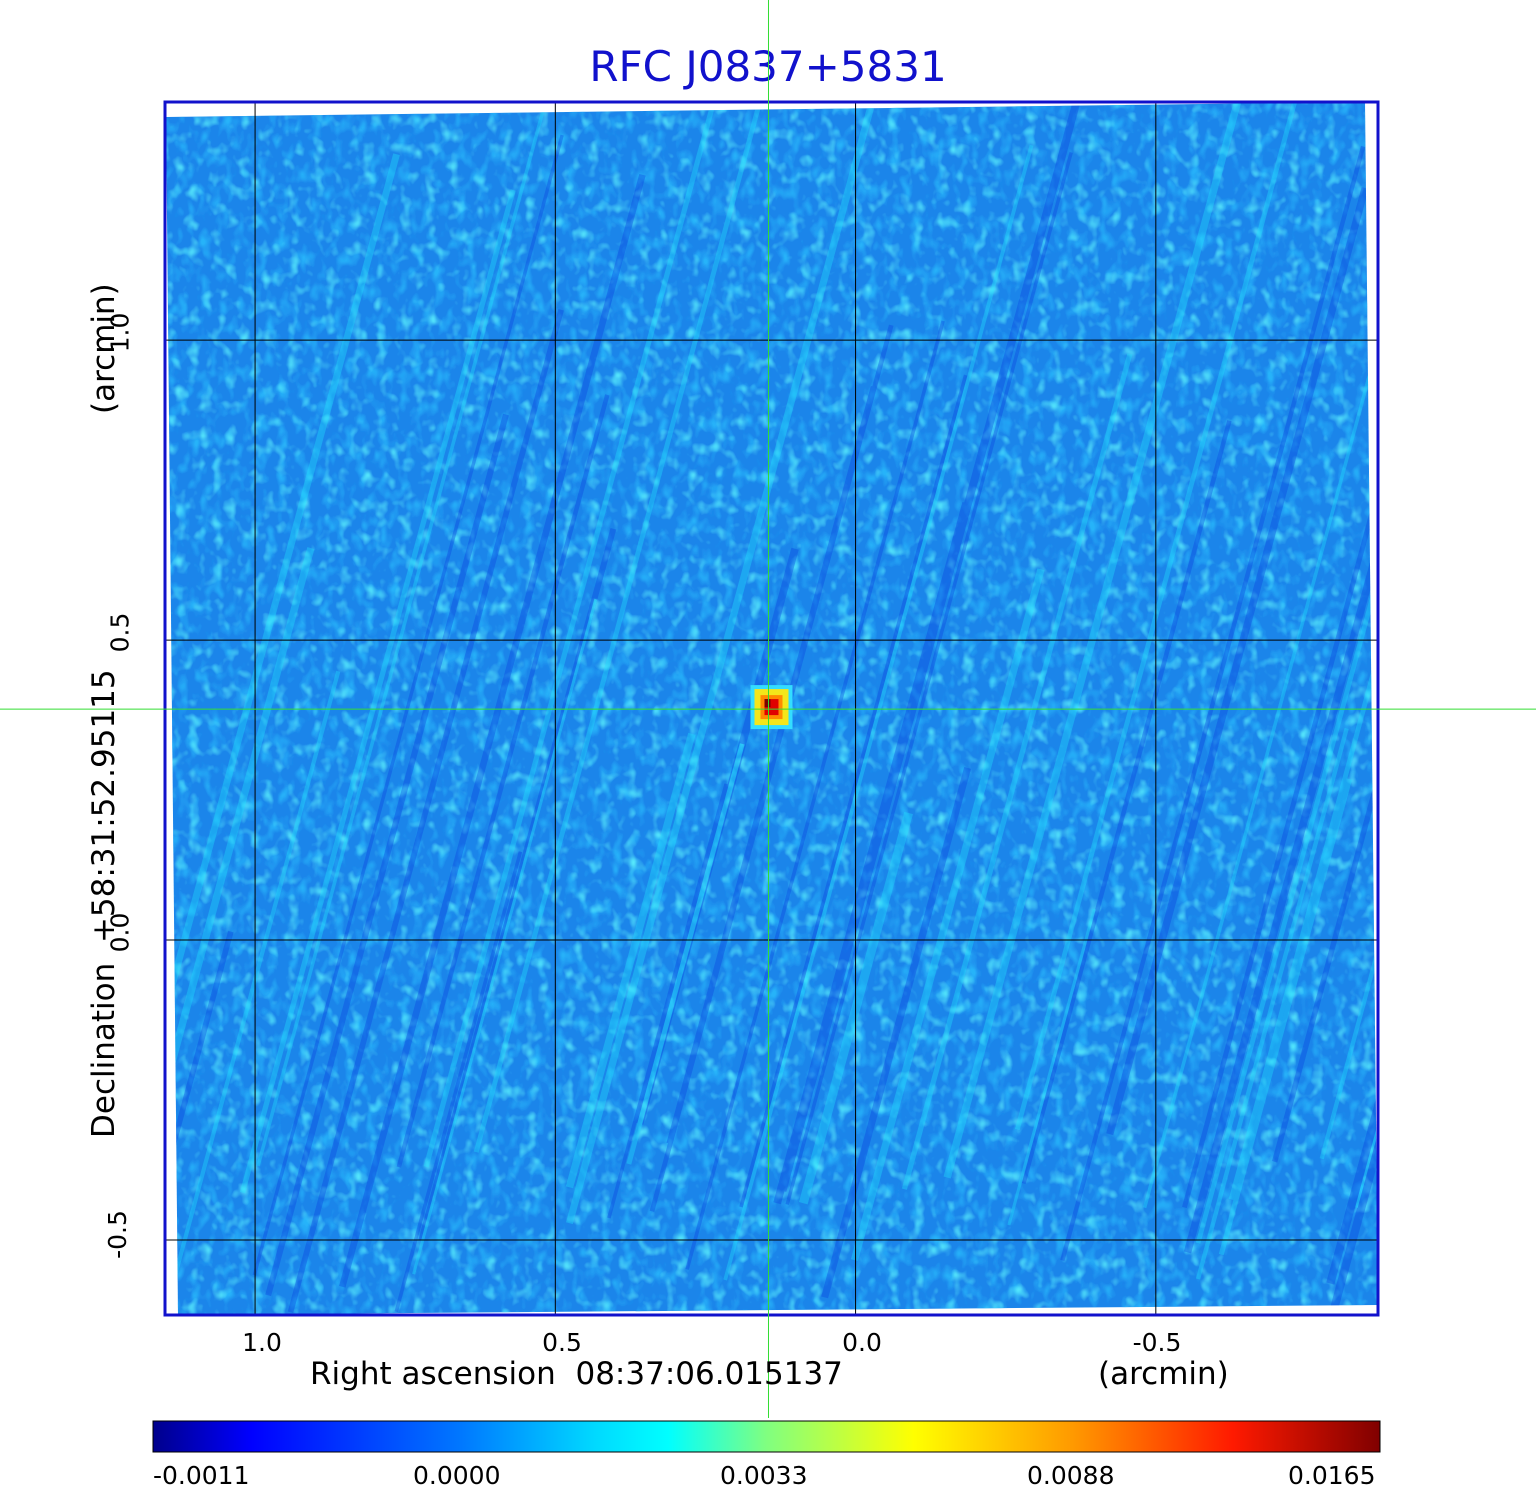 The height and width of the screenshot is (1511, 1536). Describe the element at coordinates (104, 348) in the screenshot. I see `y-axis-unit: (arcmin)` at that location.